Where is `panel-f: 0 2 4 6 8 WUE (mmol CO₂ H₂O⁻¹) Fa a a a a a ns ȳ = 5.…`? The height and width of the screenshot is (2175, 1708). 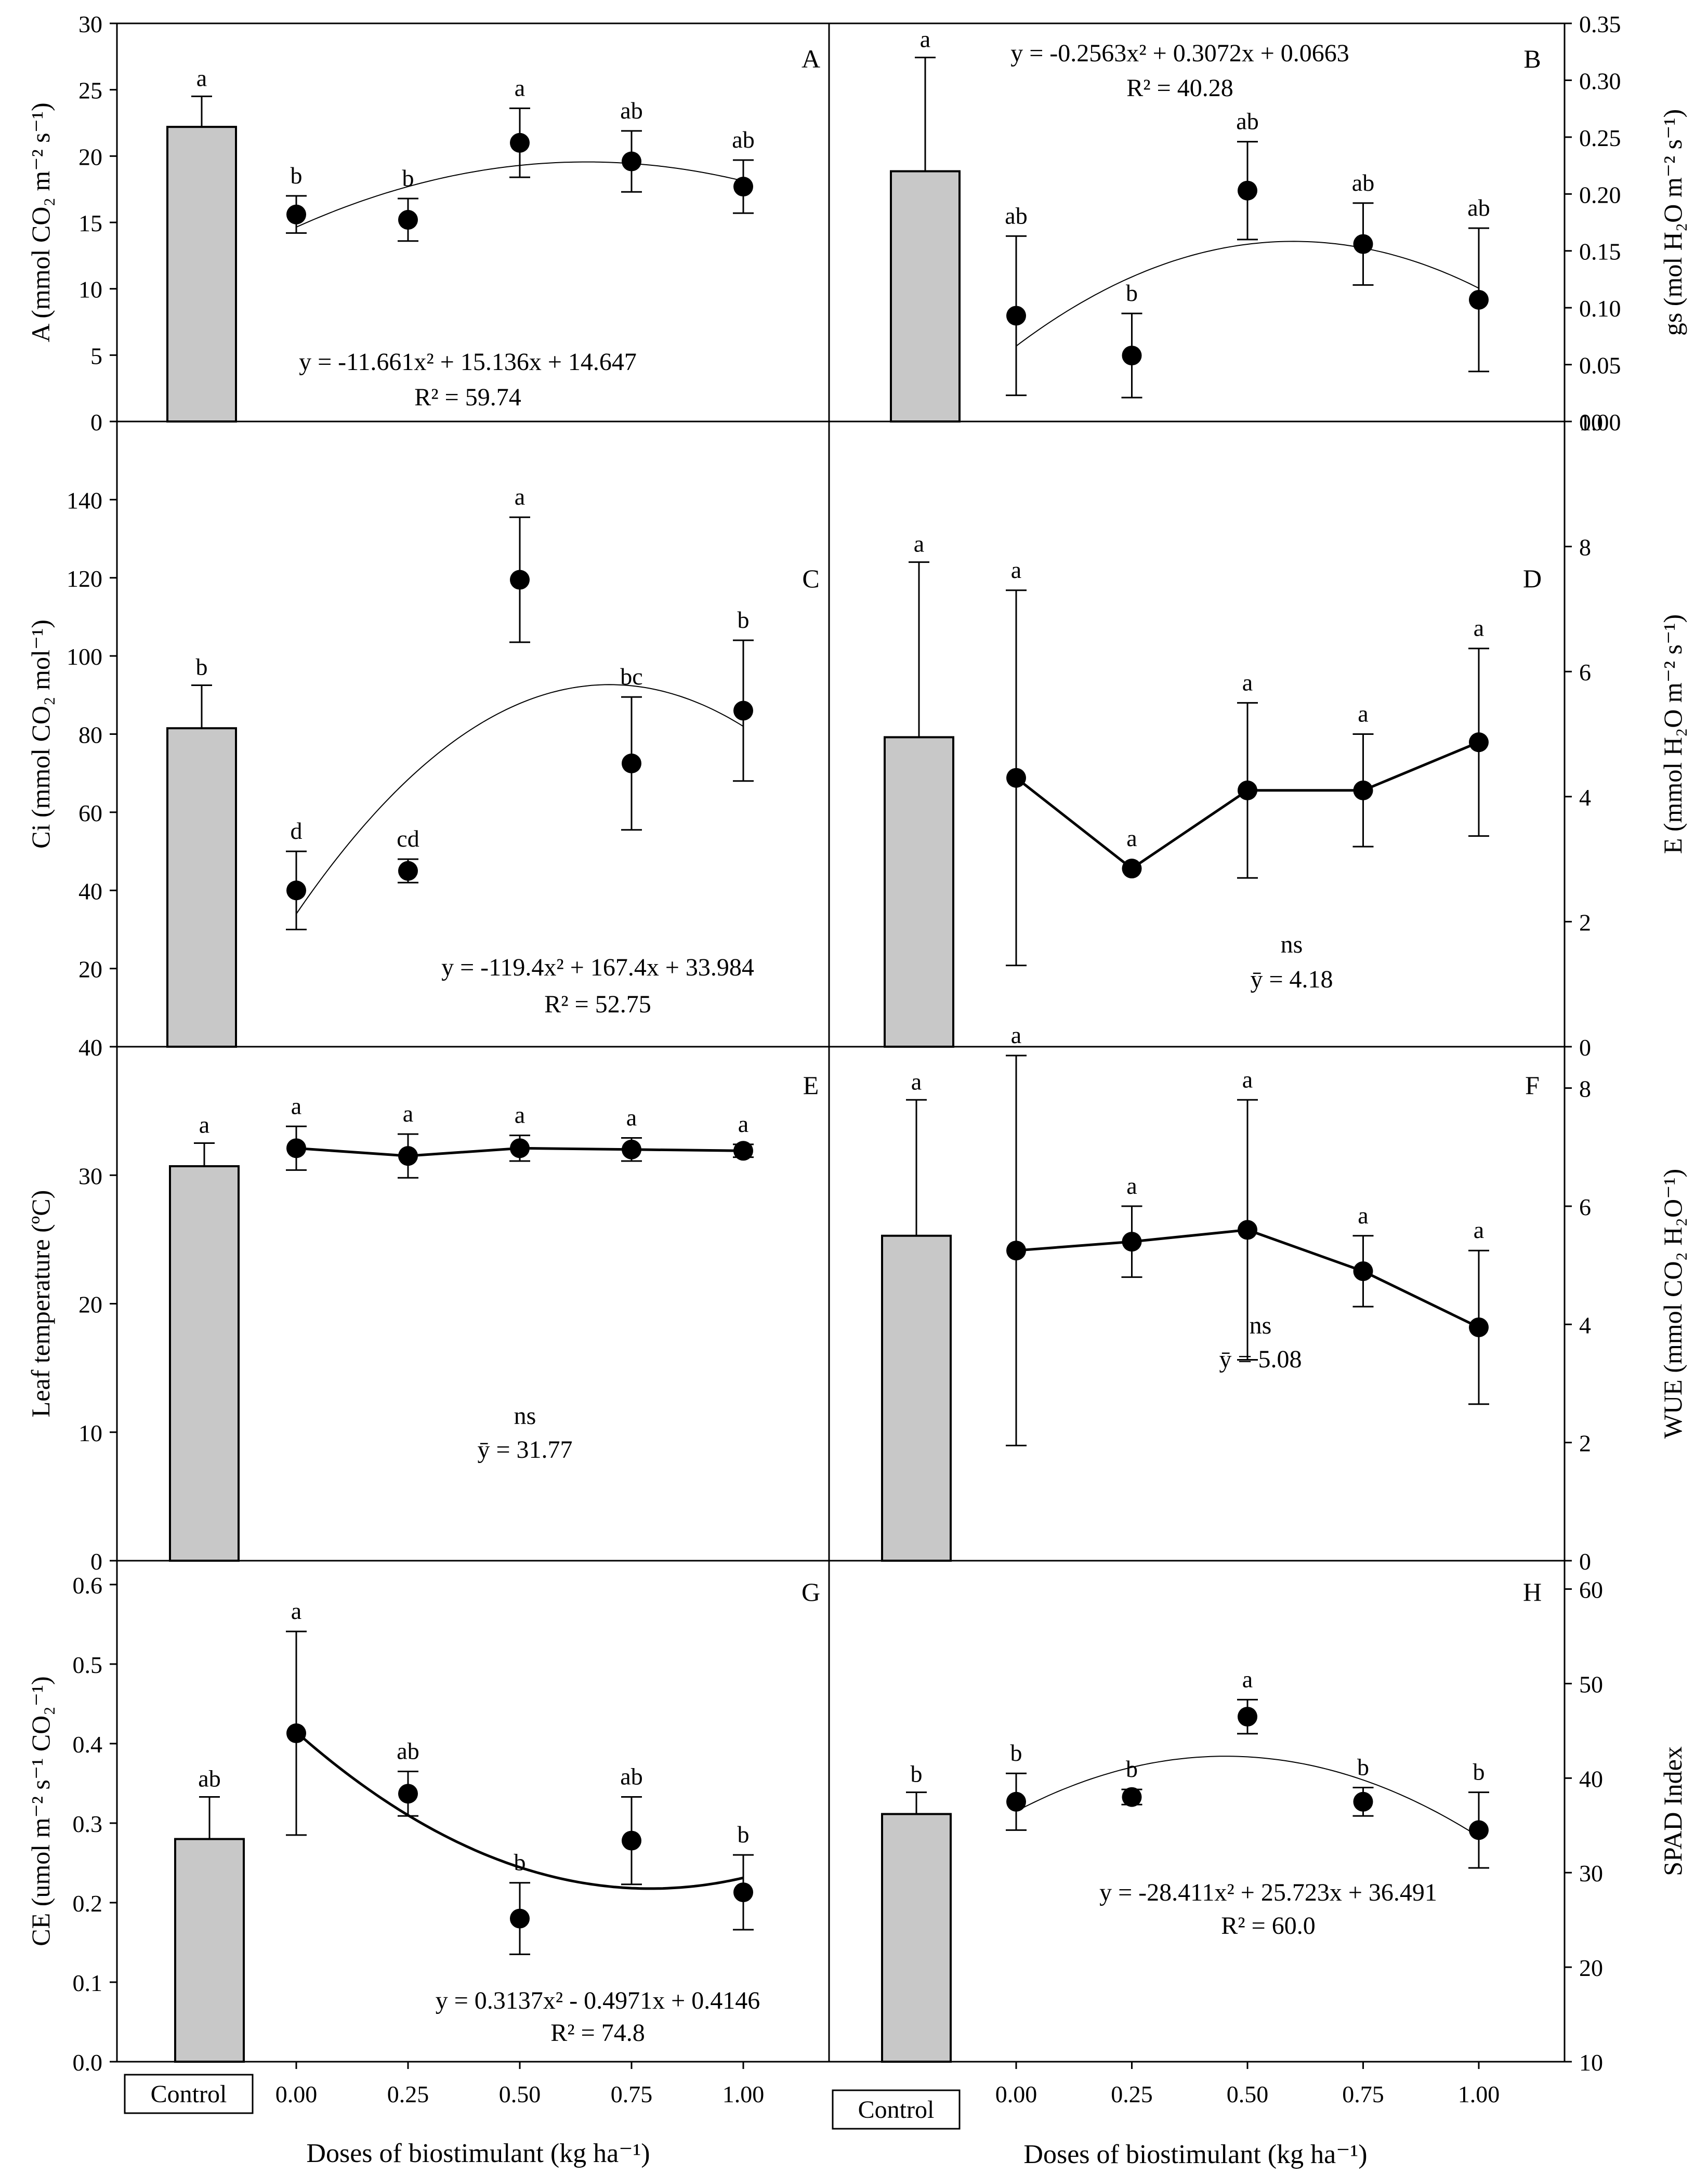 panel-f: 0 2 4 6 8 WUE (mmol CO₂ H₂O⁻¹) Fa a a a a a ns ȳ = 5.… is located at coordinates (1284, 1299).